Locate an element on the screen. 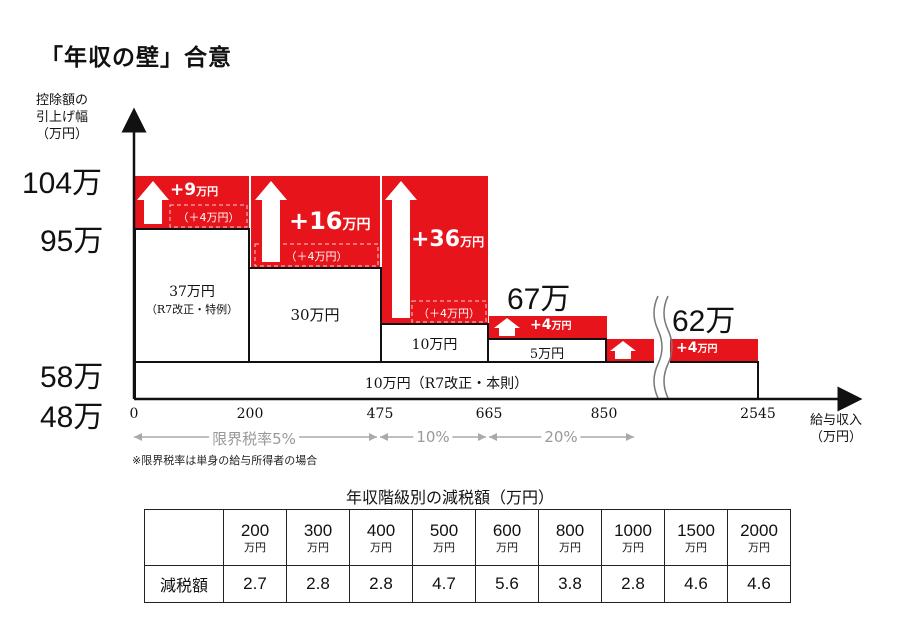 This screenshot has height=637, width=900. red-bar-850-2545b is located at coordinates (712, 350).